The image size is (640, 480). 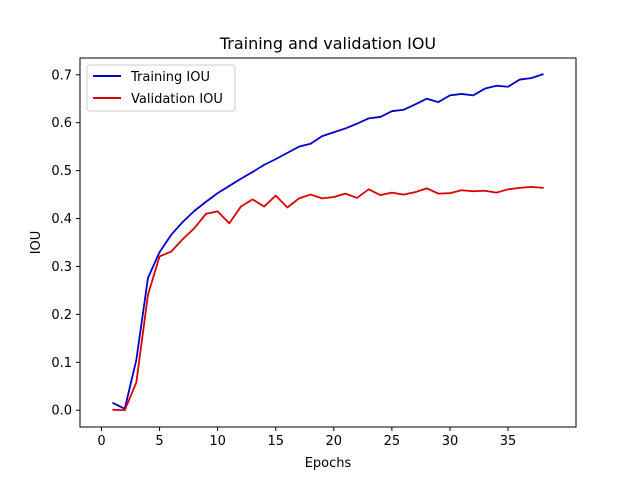 I want to click on x-tick-label: 0, so click(x=101, y=441).